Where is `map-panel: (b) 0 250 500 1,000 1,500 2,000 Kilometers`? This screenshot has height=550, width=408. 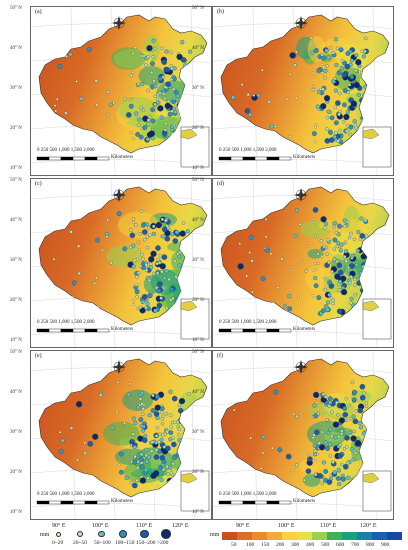
map-panel: (b) 0 250 500 1,000 1,500 2,000 Kilometers is located at coordinates (303, 91).